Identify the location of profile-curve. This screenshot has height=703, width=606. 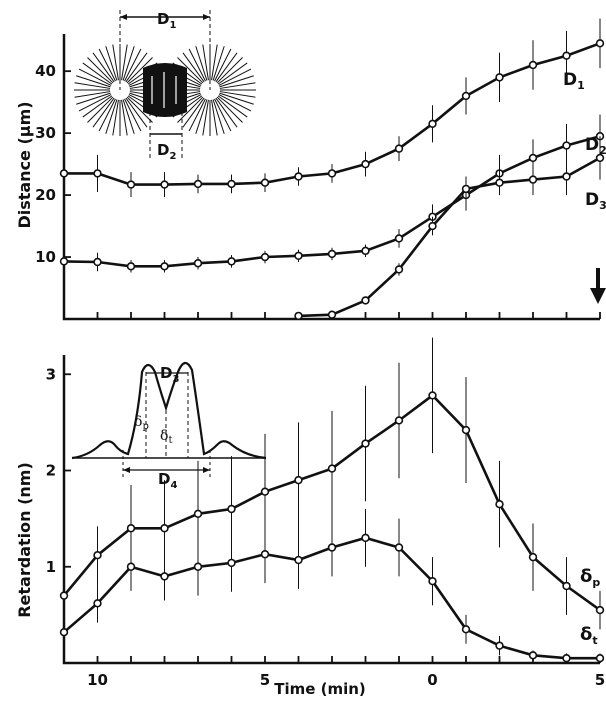
(169, 410).